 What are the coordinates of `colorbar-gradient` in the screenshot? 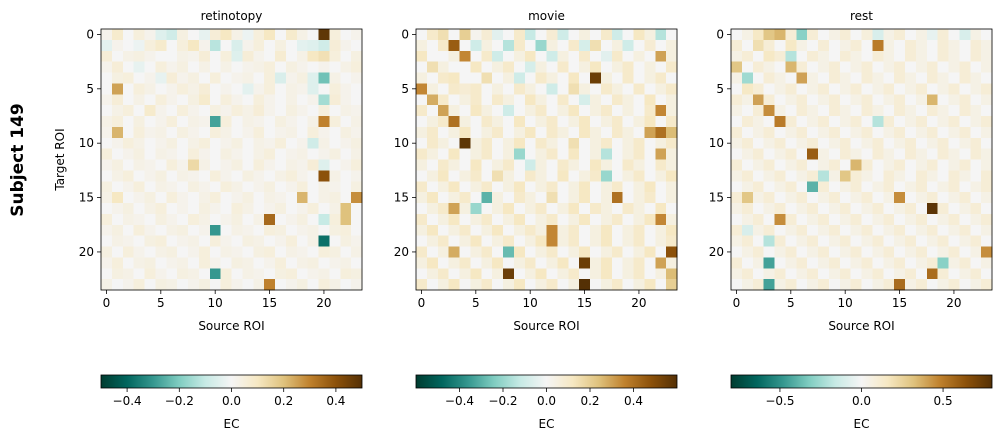 It's located at (231, 381).